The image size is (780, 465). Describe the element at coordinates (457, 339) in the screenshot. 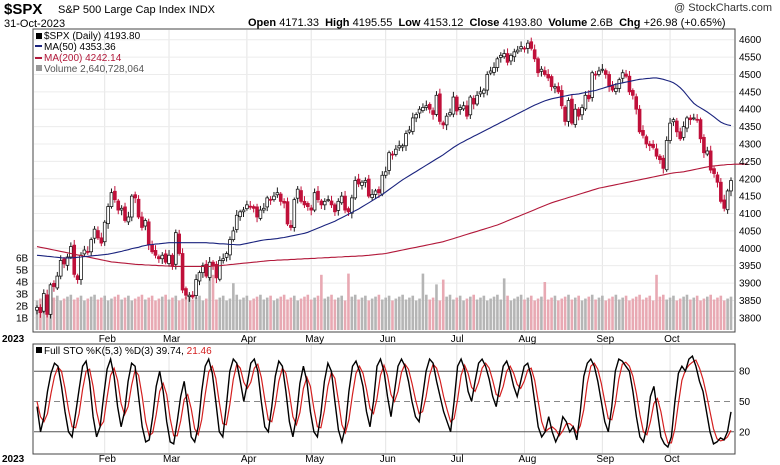

I see `x-tick-label-price: Jul` at that location.